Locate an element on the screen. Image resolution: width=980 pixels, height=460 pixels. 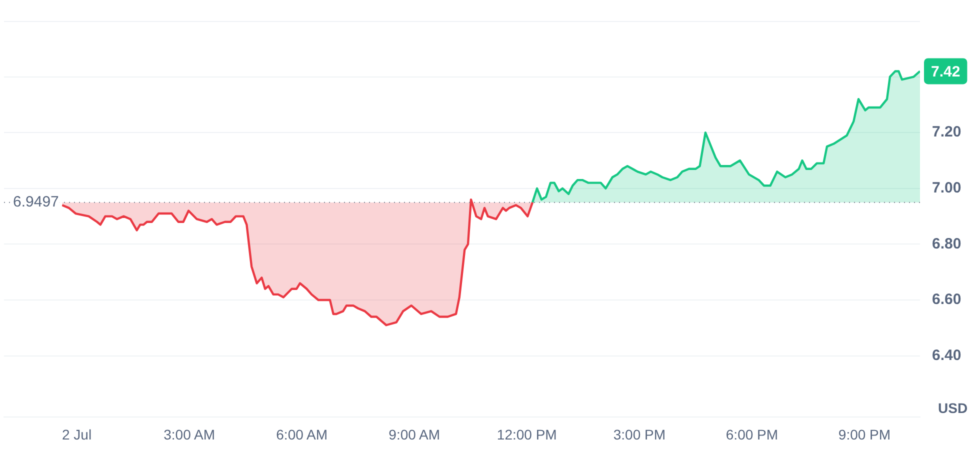
y-tick-label: 6.40 is located at coordinates (947, 355).